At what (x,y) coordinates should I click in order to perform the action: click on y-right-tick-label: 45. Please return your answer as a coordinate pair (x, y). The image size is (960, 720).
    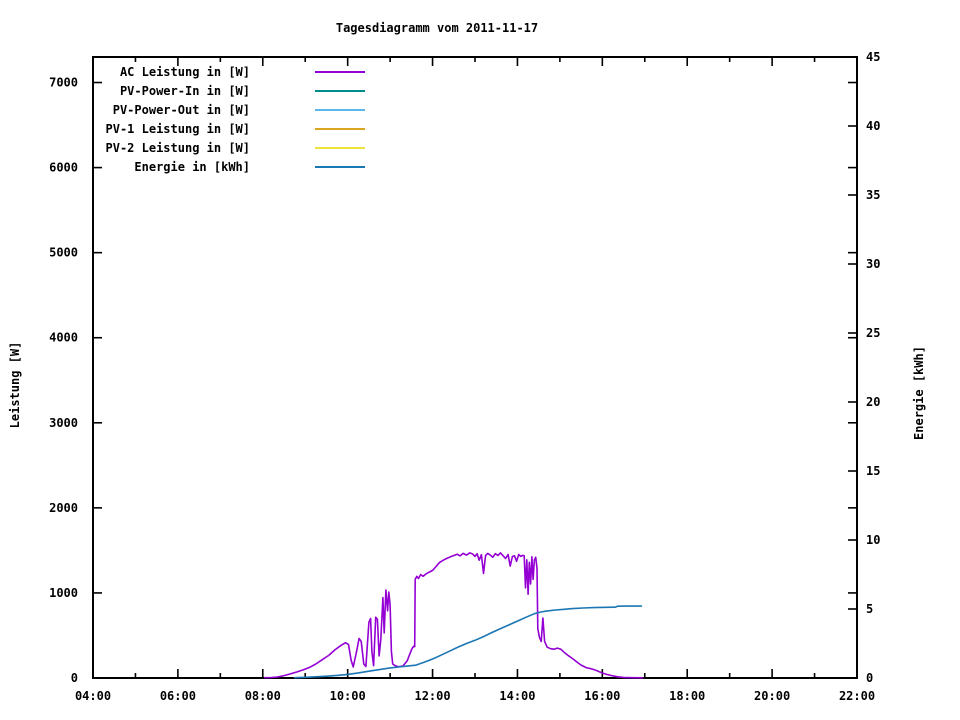
    Looking at the image, I should click on (873, 57).